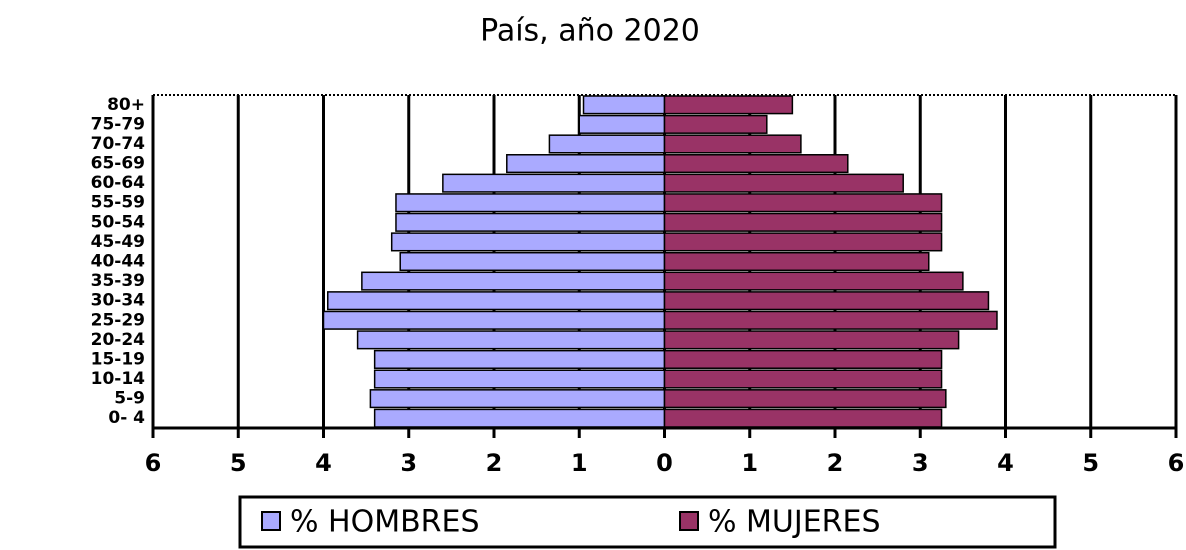 The image size is (1186, 550). I want to click on y-tick-label: 70-74, so click(118, 144).